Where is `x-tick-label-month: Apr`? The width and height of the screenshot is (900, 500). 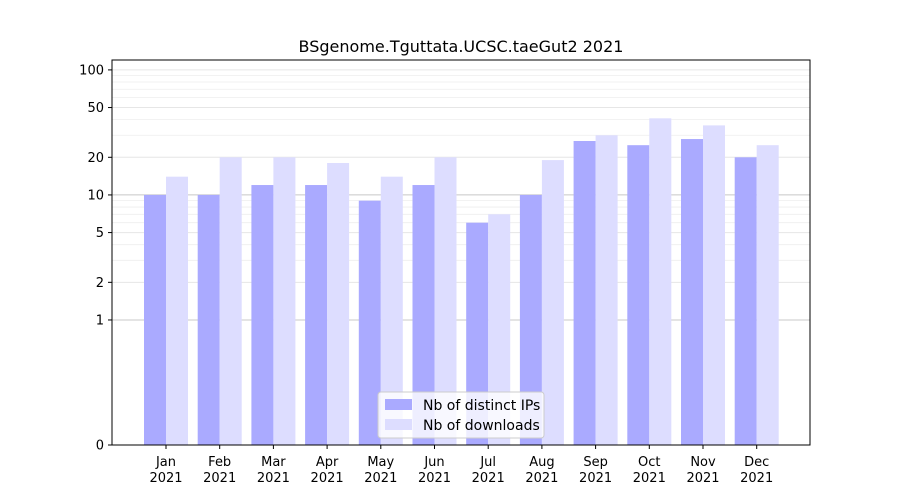 x-tick-label-month: Apr is located at coordinates (327, 462).